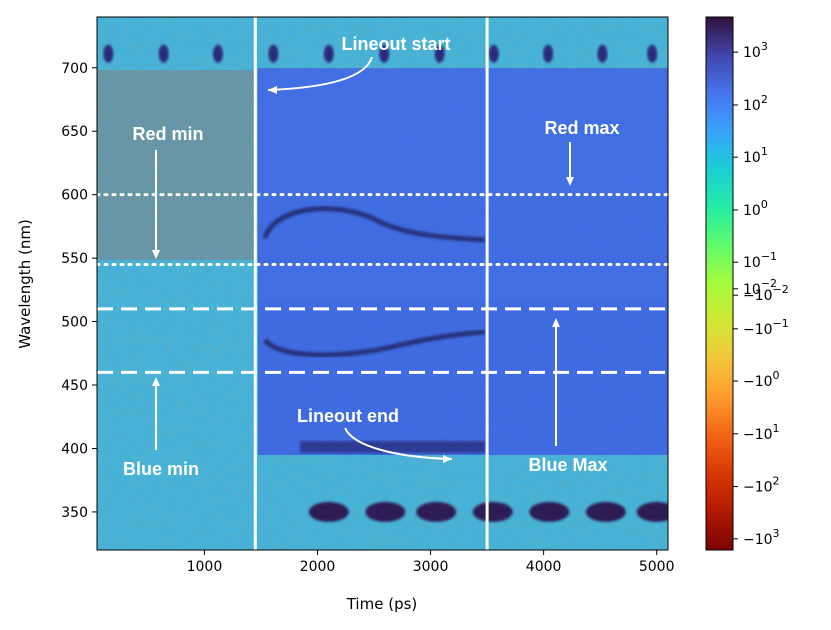 The height and width of the screenshot is (630, 831). Describe the element at coordinates (272, 90) in the screenshot. I see `arrowhead-lineout-start` at that location.